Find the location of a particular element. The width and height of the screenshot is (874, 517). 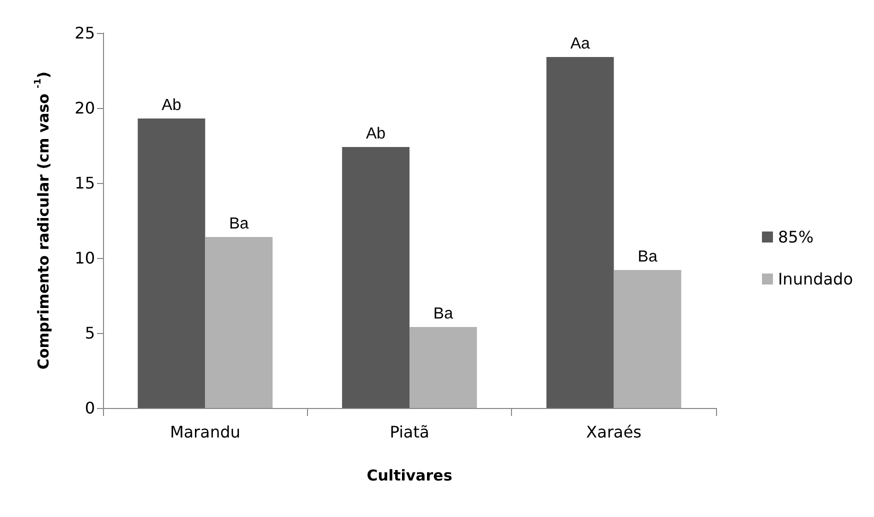

y-tick-label: 0 is located at coordinates (89, 408).